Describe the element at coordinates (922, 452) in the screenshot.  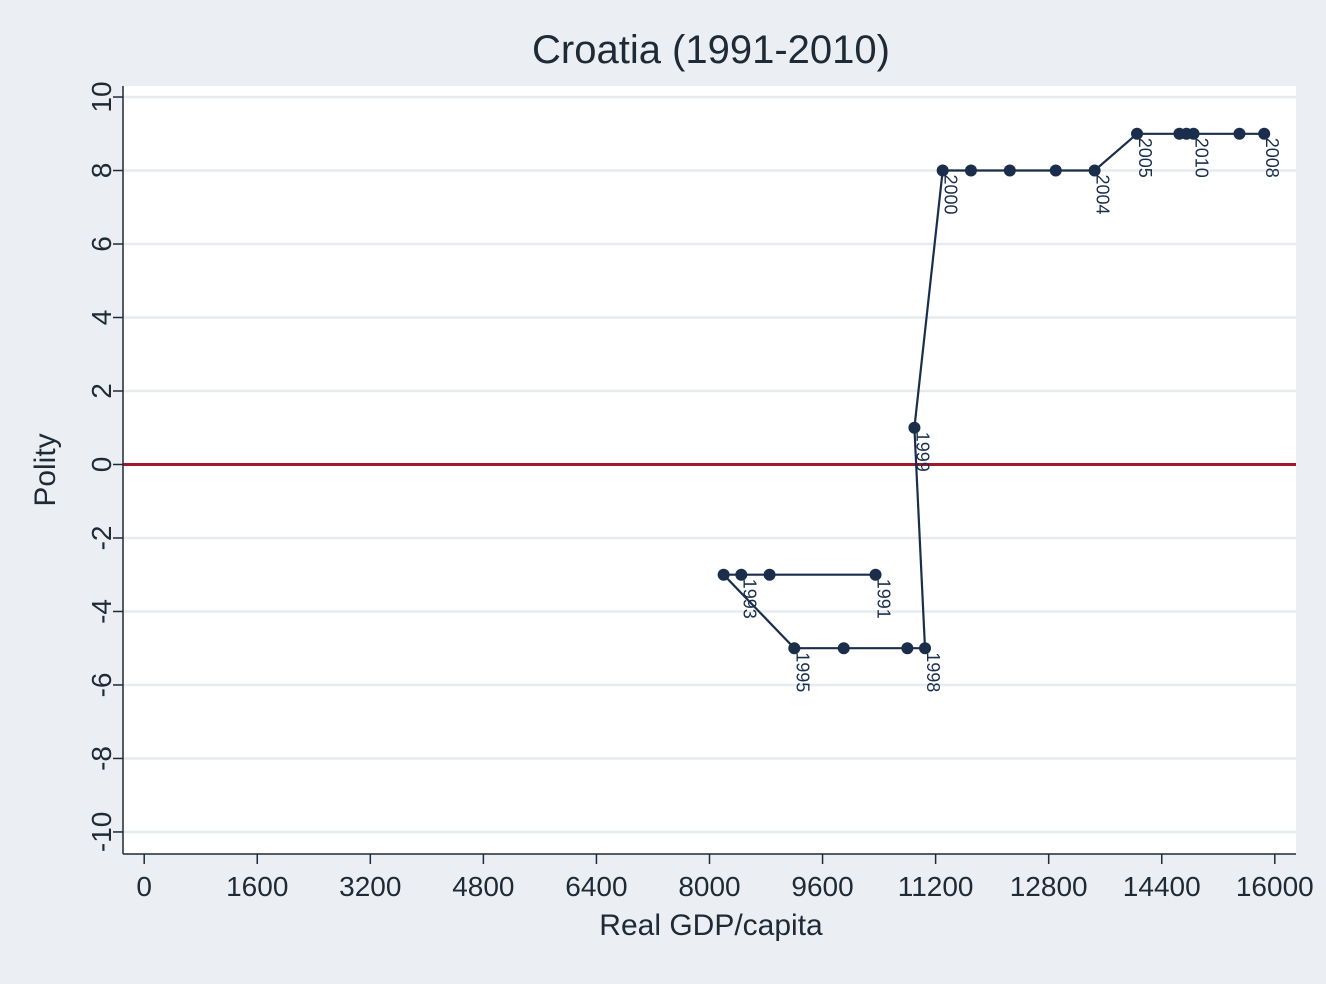
I see `point-label-1999: 1999` at that location.